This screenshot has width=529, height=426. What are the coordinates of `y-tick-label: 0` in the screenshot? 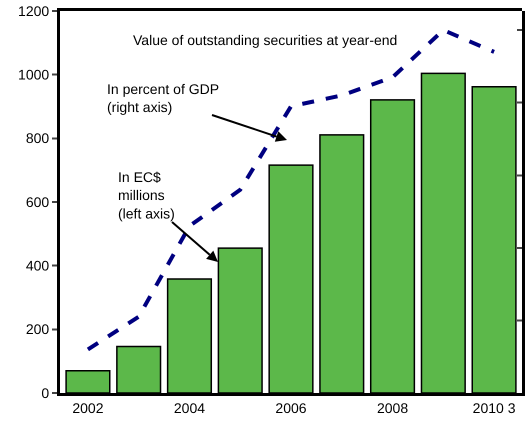 It's located at (45, 392).